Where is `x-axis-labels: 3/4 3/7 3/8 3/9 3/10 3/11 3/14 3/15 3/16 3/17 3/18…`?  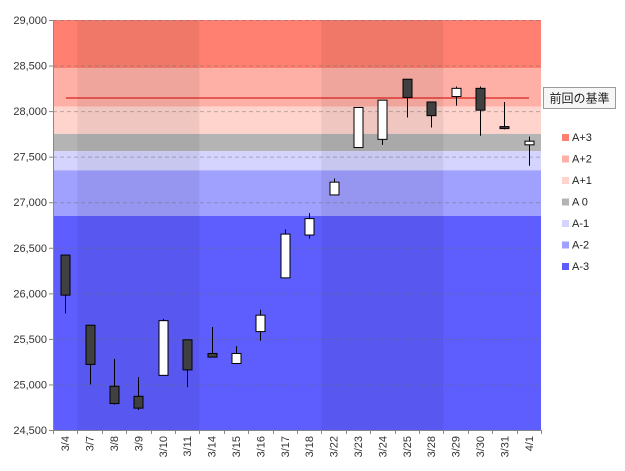 x-axis-labels: 3/4 3/7 3/8 3/9 3/10 3/11 3/14 3/15 3/16 3/17 3/18… is located at coordinates (298, 446).